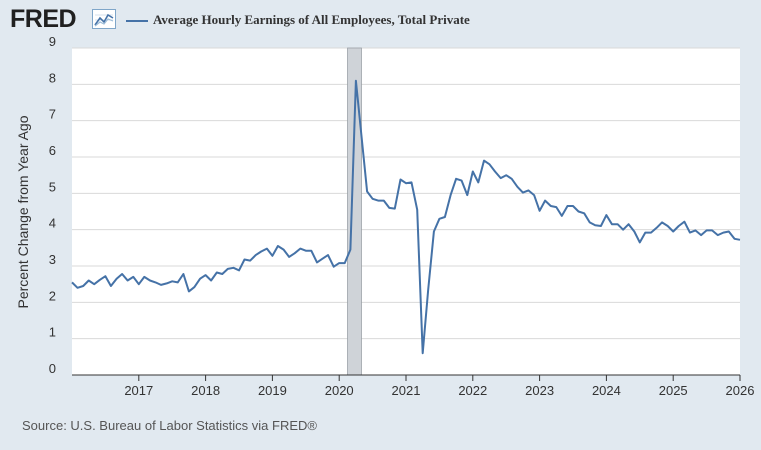 This screenshot has width=761, height=450. I want to click on x-tick-label: 2018, so click(205, 390).